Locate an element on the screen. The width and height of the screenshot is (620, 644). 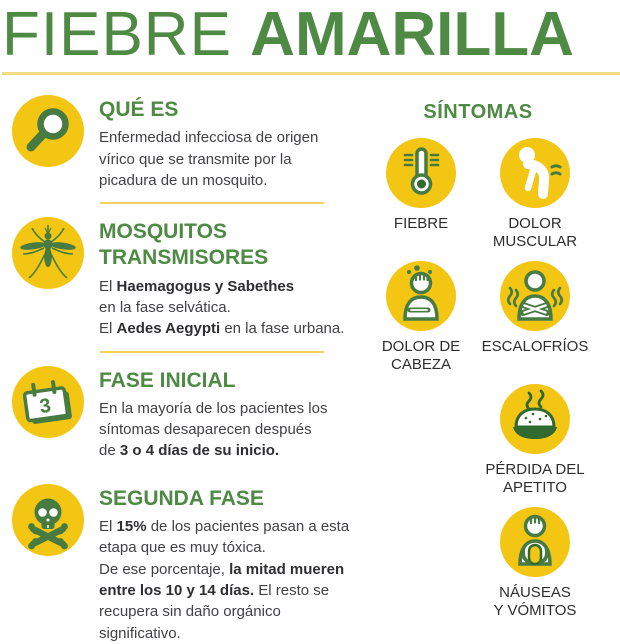
symptom-label: FIEBRE is located at coordinates (421, 224).